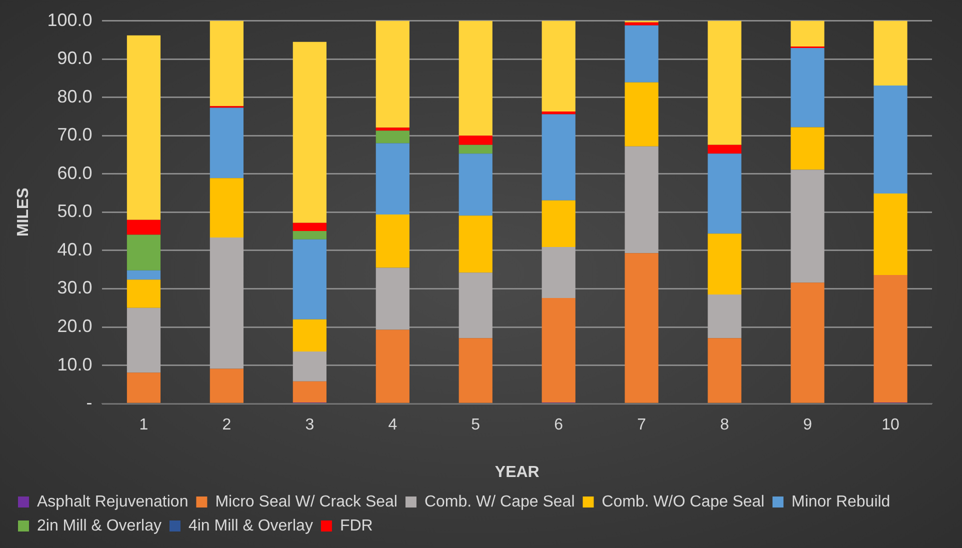 This screenshot has height=548, width=962. I want to click on legend-label: Asphalt Rejuvenation, so click(112, 501).